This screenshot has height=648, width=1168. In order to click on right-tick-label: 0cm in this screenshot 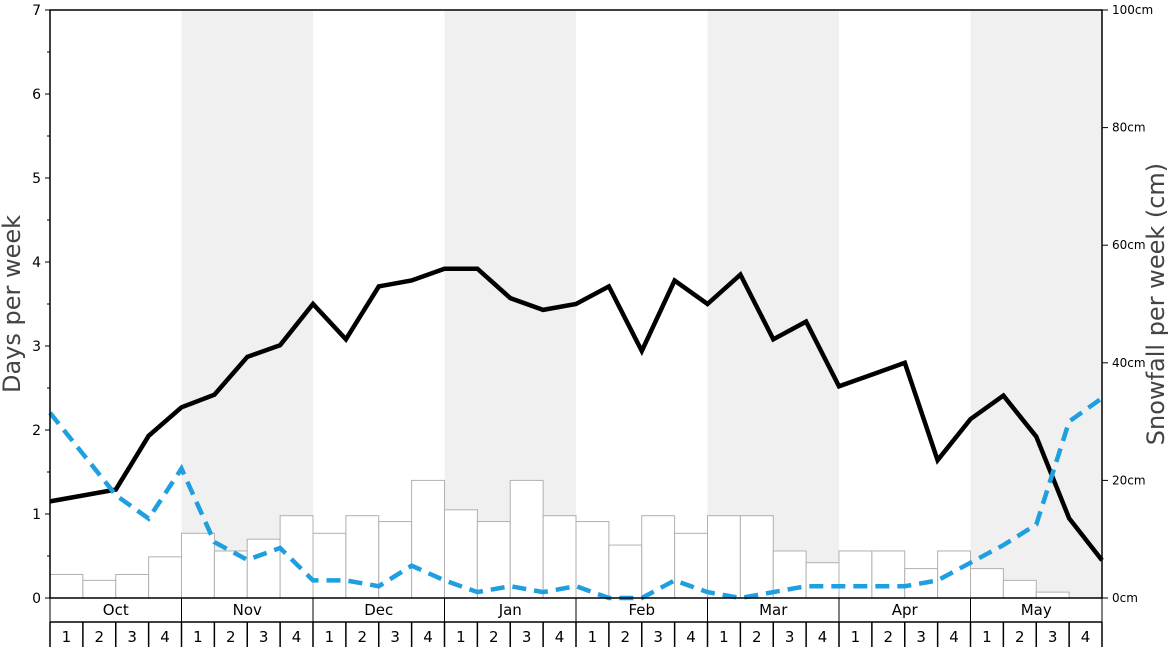, I will do `click(1125, 598)`.